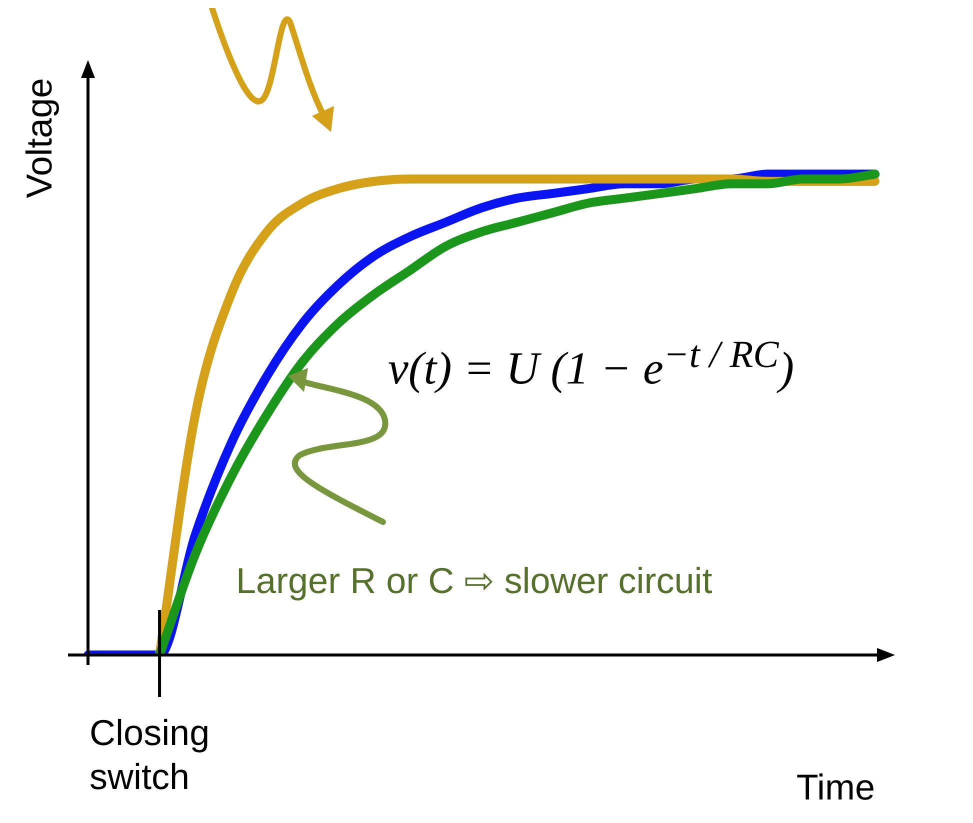 This screenshot has width=973, height=823. Describe the element at coordinates (591, 363) in the screenshot. I see `annotation: v(t) = U (1 − e$^{−t / RC}$)` at that location.